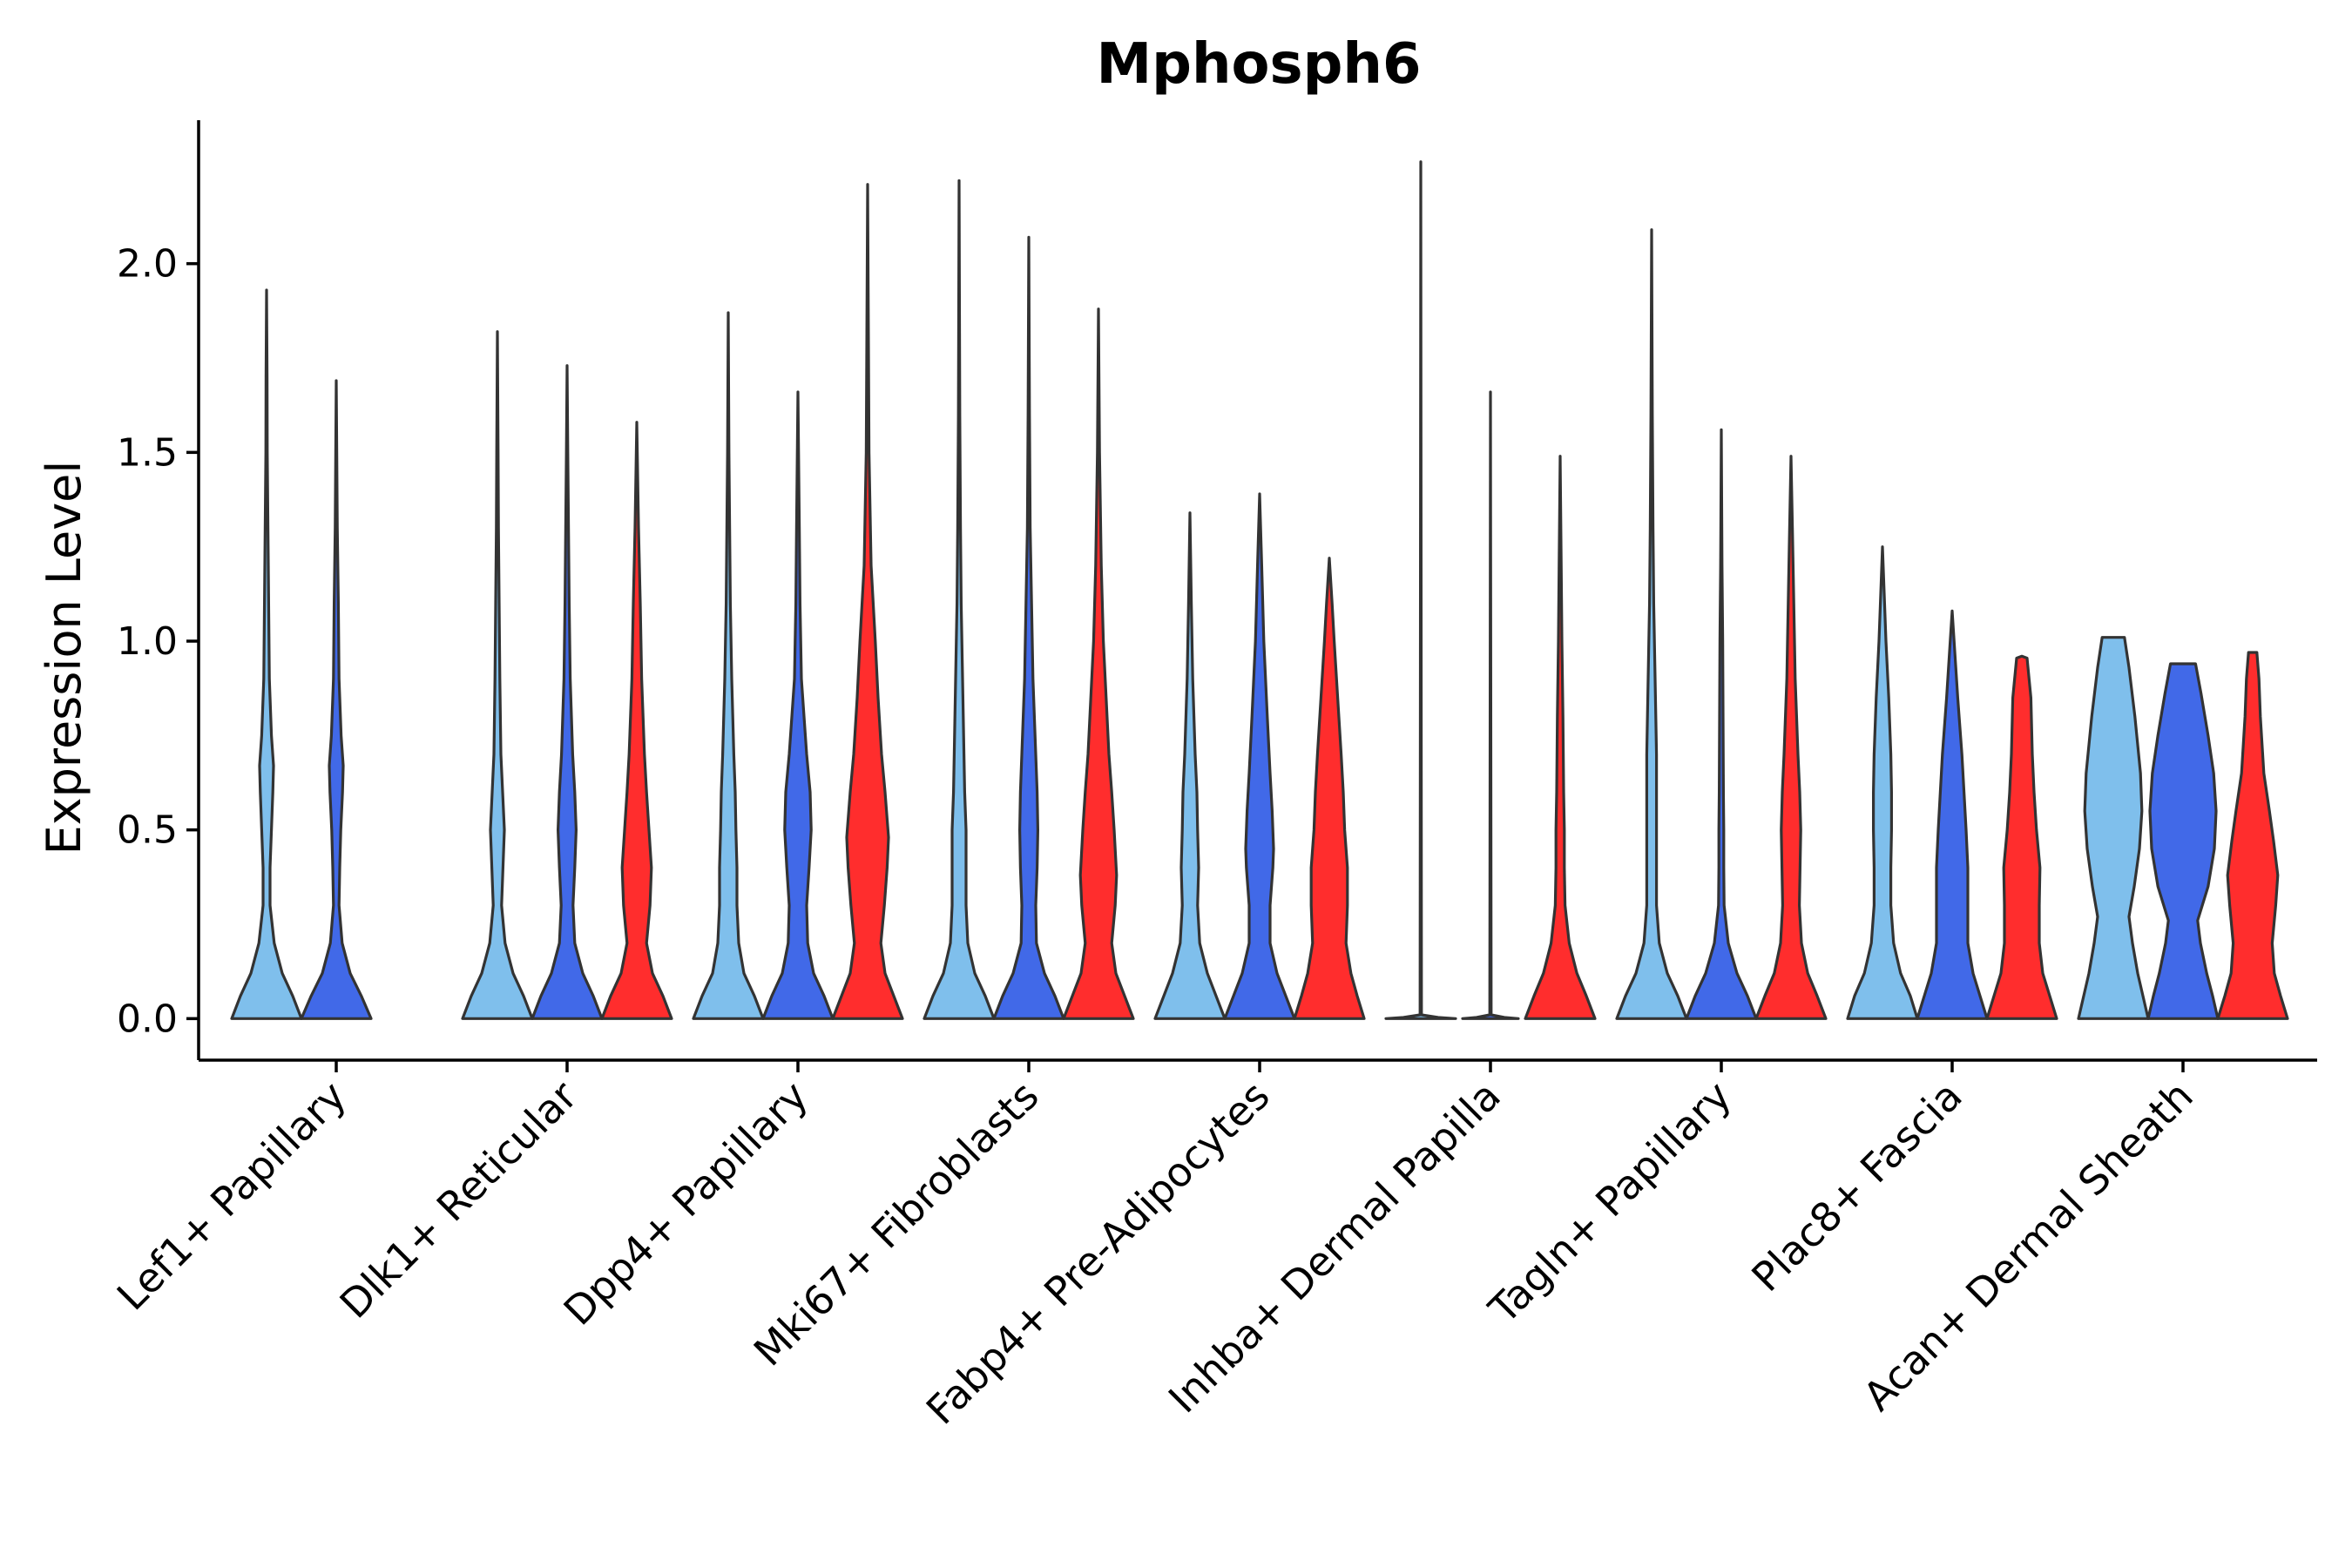 The width and height of the screenshot is (2352, 1568). I want to click on chart-title: Mphosph6, so click(1258, 64).